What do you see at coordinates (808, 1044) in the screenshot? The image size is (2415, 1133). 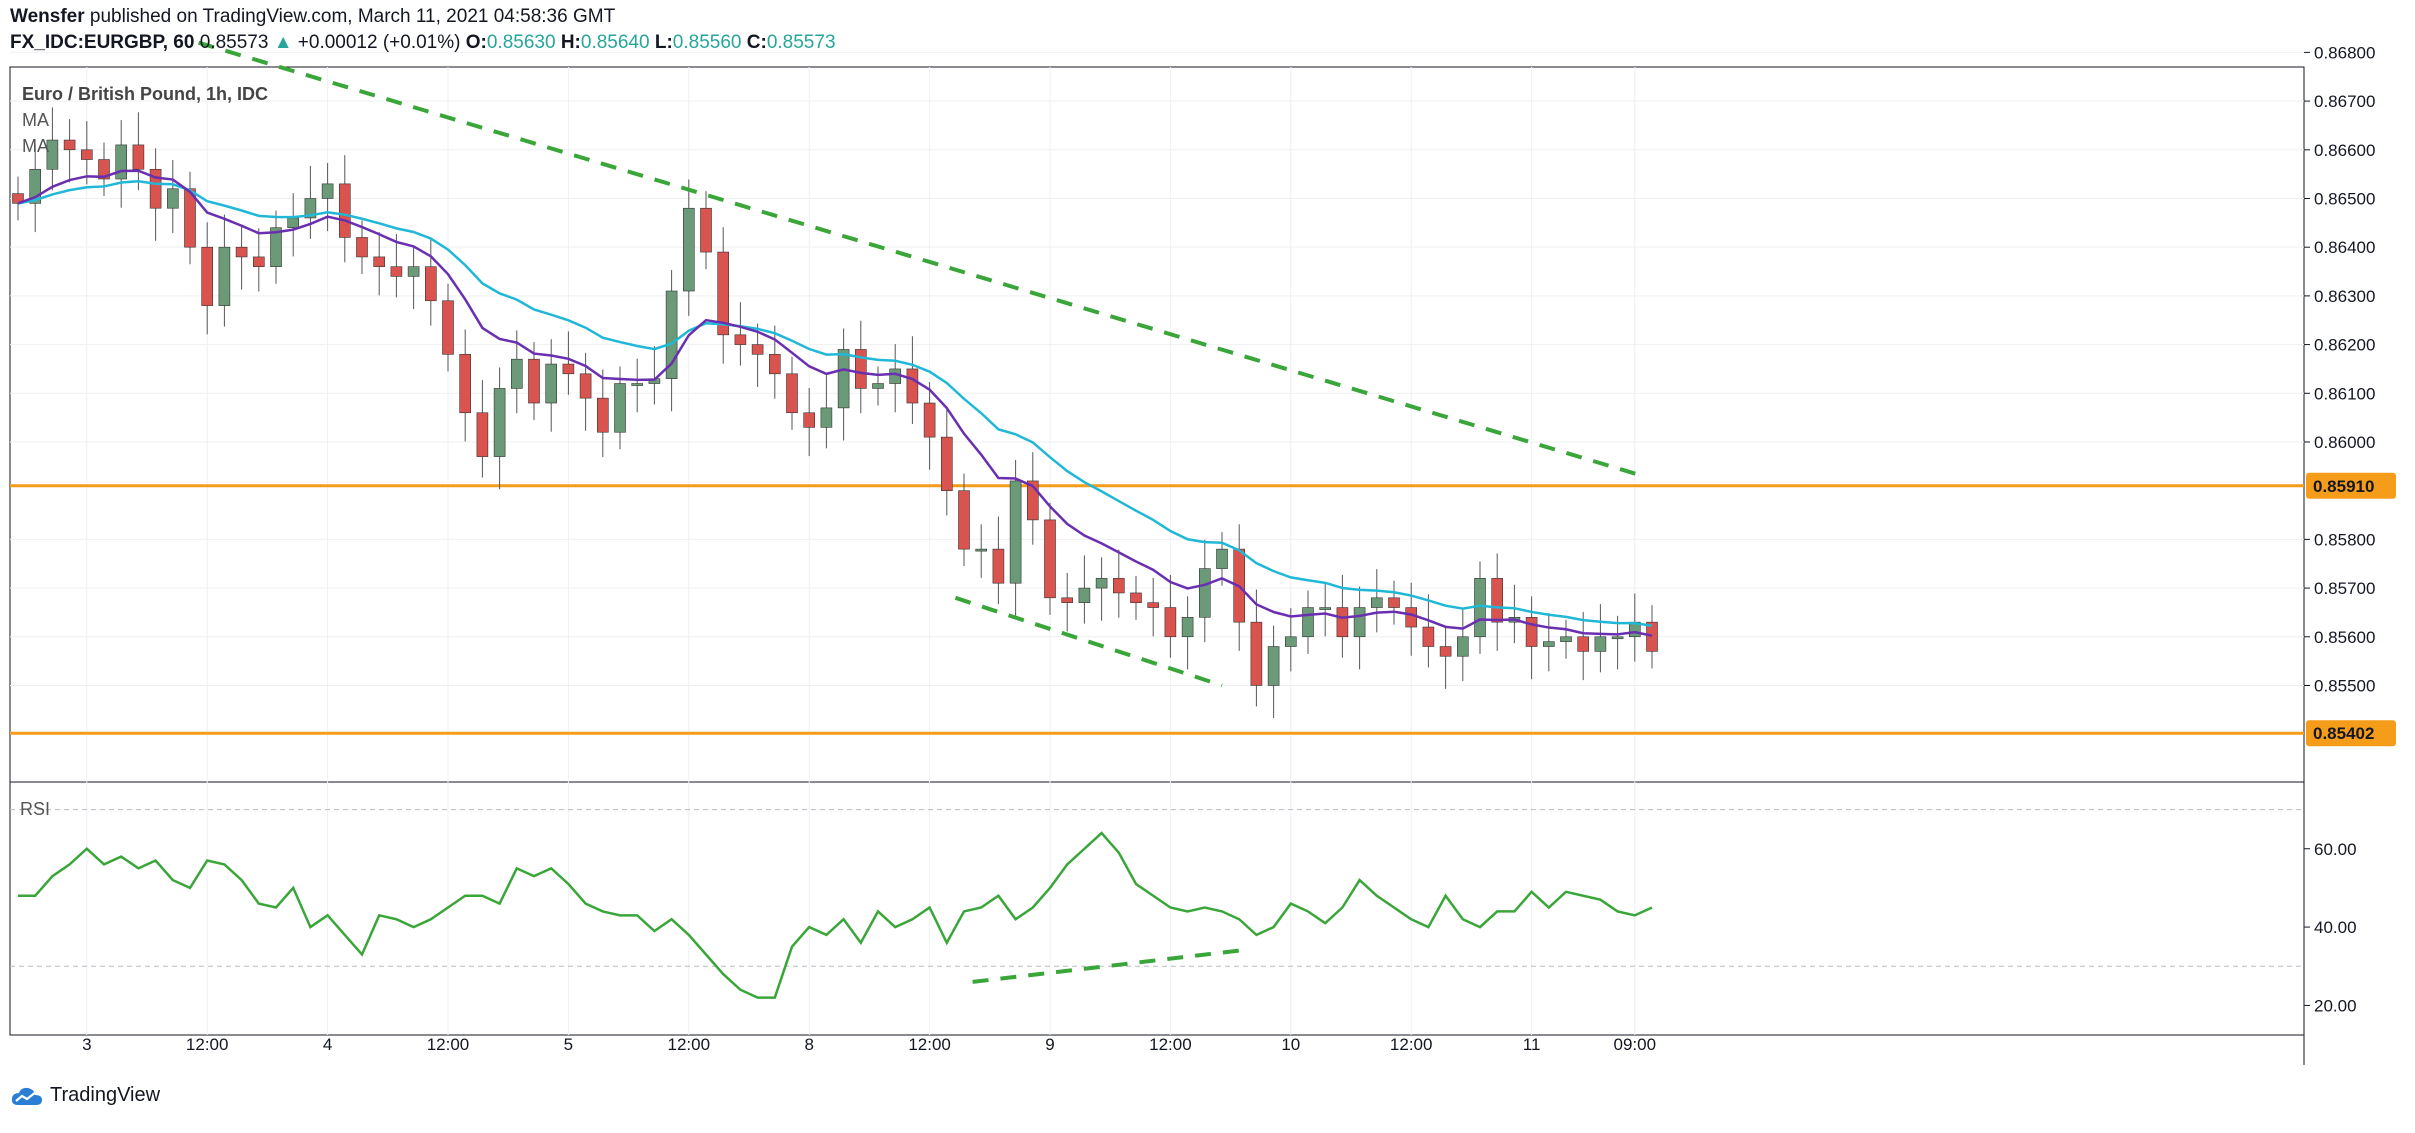 I see `x-tick-label: 8` at bounding box center [808, 1044].